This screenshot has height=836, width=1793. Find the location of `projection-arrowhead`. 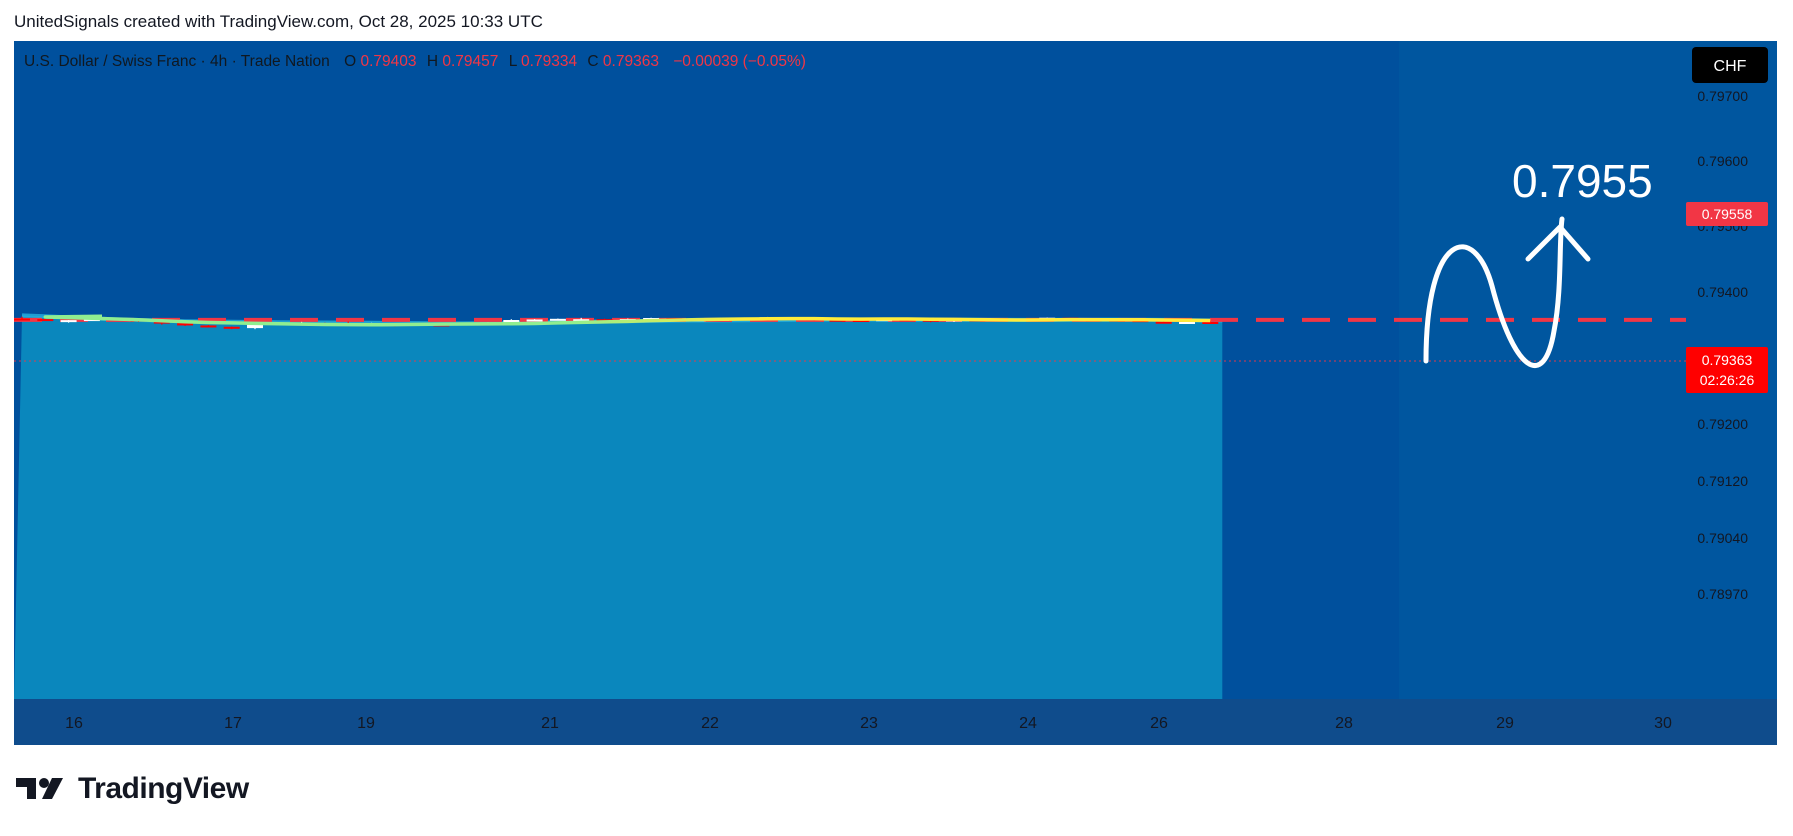

projection-arrowhead is located at coordinates (1558, 243).